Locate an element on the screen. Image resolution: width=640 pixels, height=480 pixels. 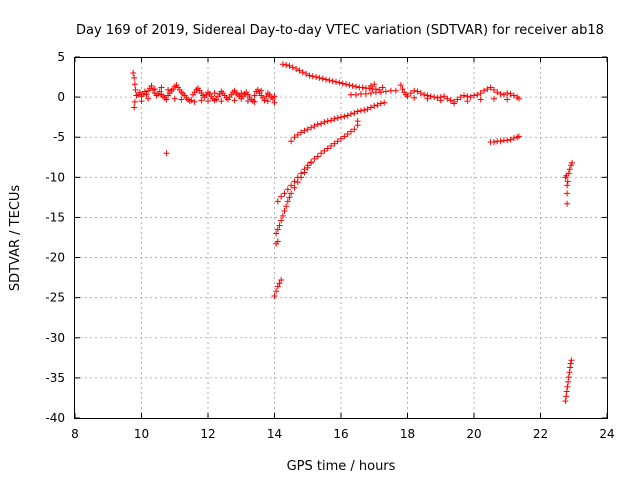
y-tick-label: 5 is located at coordinates (61, 57).